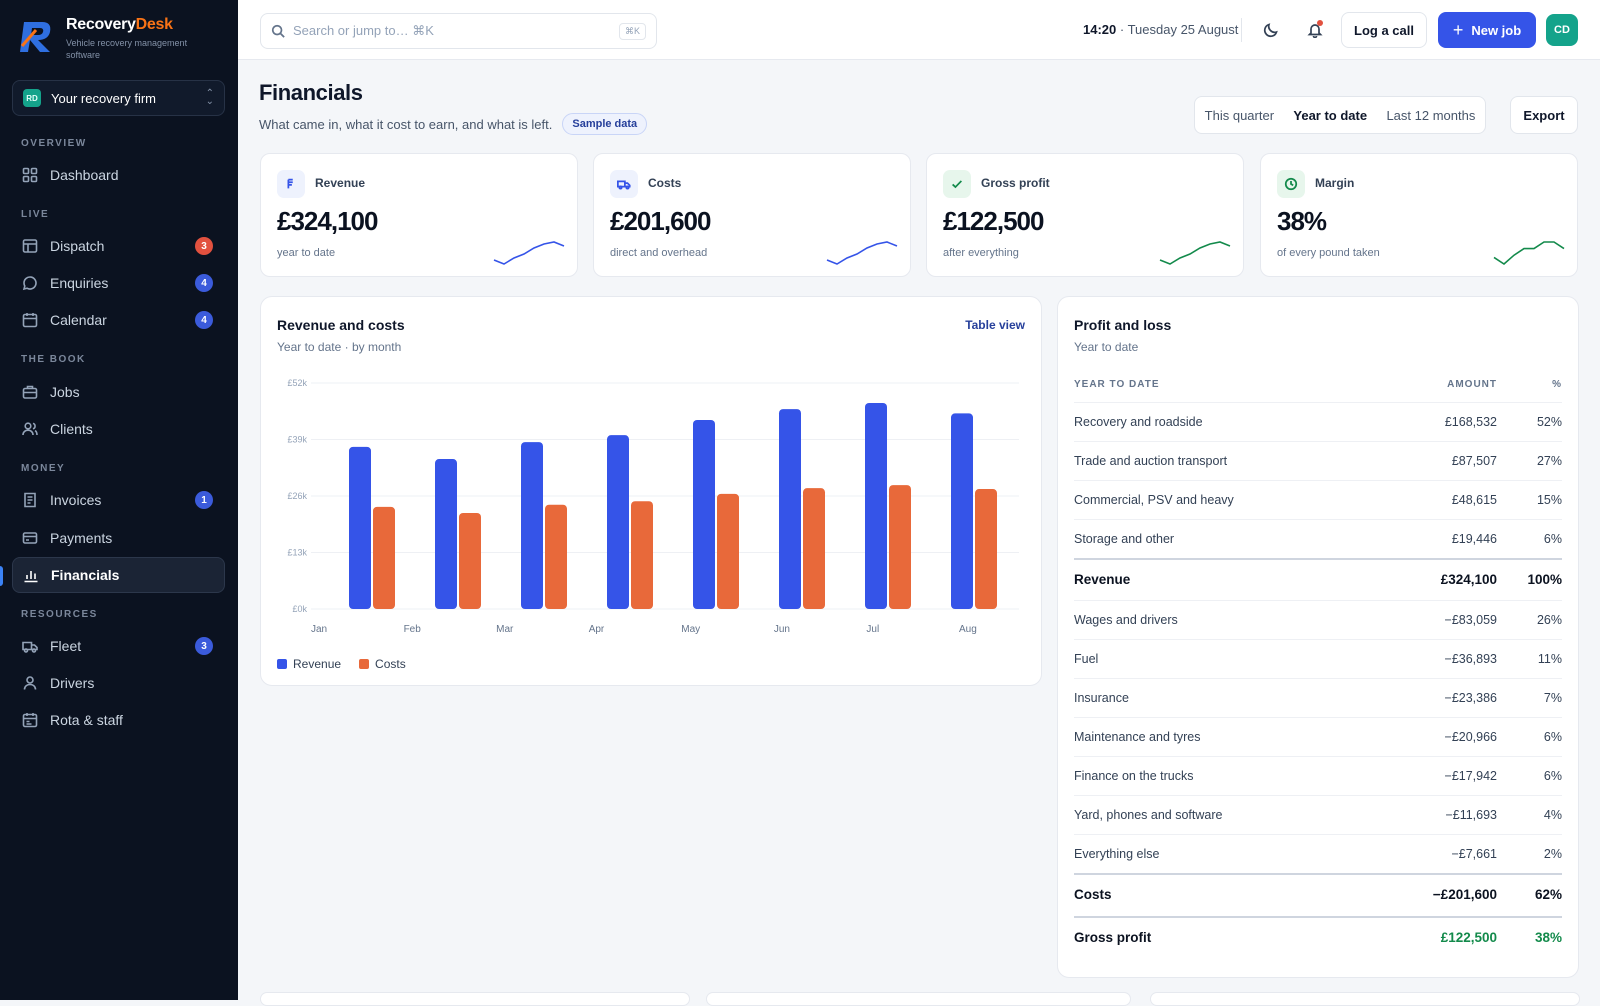 This screenshot has height=1006, width=1600. Describe the element at coordinates (790, 509) in the screenshot. I see `bar-revenue-jun` at that location.